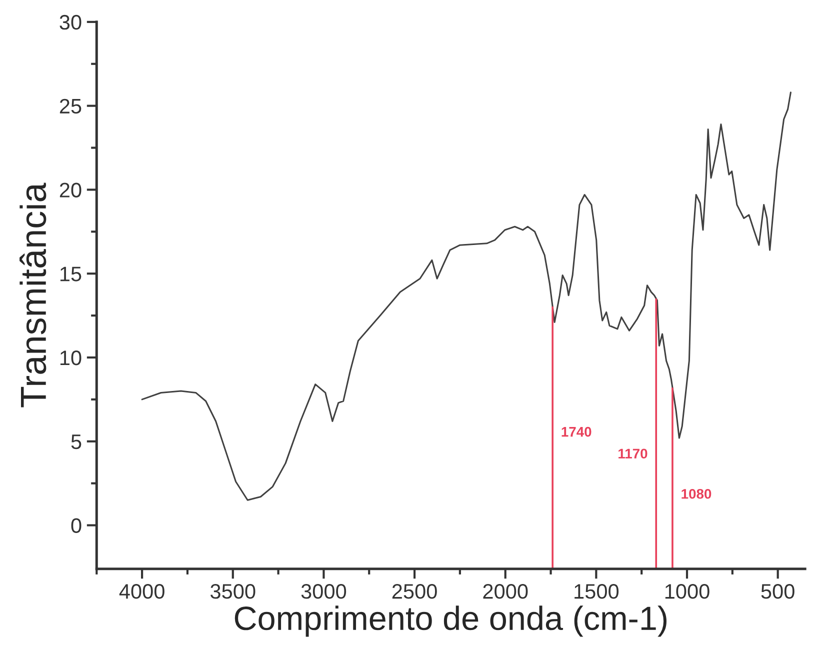 The width and height of the screenshot is (819, 645). What do you see at coordinates (697, 493) in the screenshot?
I see `ref-line-label: 1080` at bounding box center [697, 493].